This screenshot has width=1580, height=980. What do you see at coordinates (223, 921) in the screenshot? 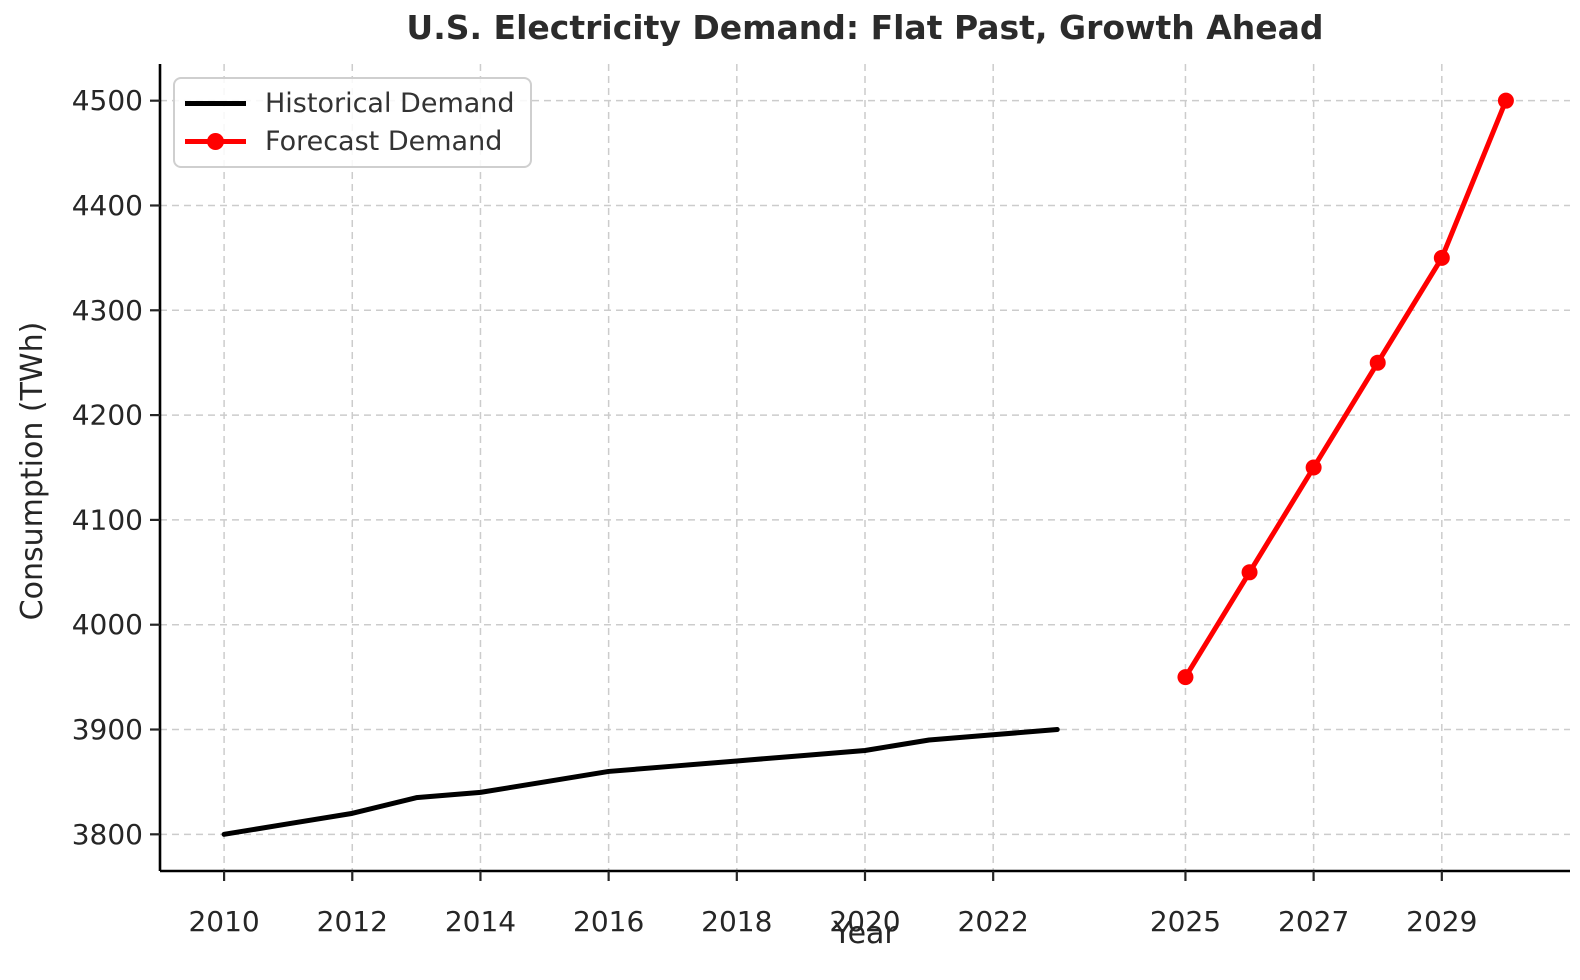
I see `x-tick-label-2010: 2010` at bounding box center [223, 921].